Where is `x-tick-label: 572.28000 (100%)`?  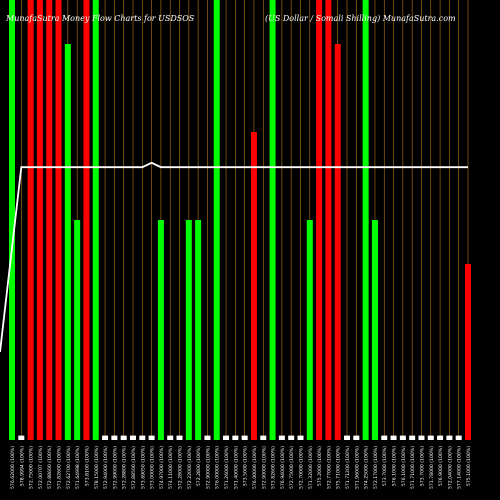 x-tick-label: 572.28000 (100%) is located at coordinates (181, 467).